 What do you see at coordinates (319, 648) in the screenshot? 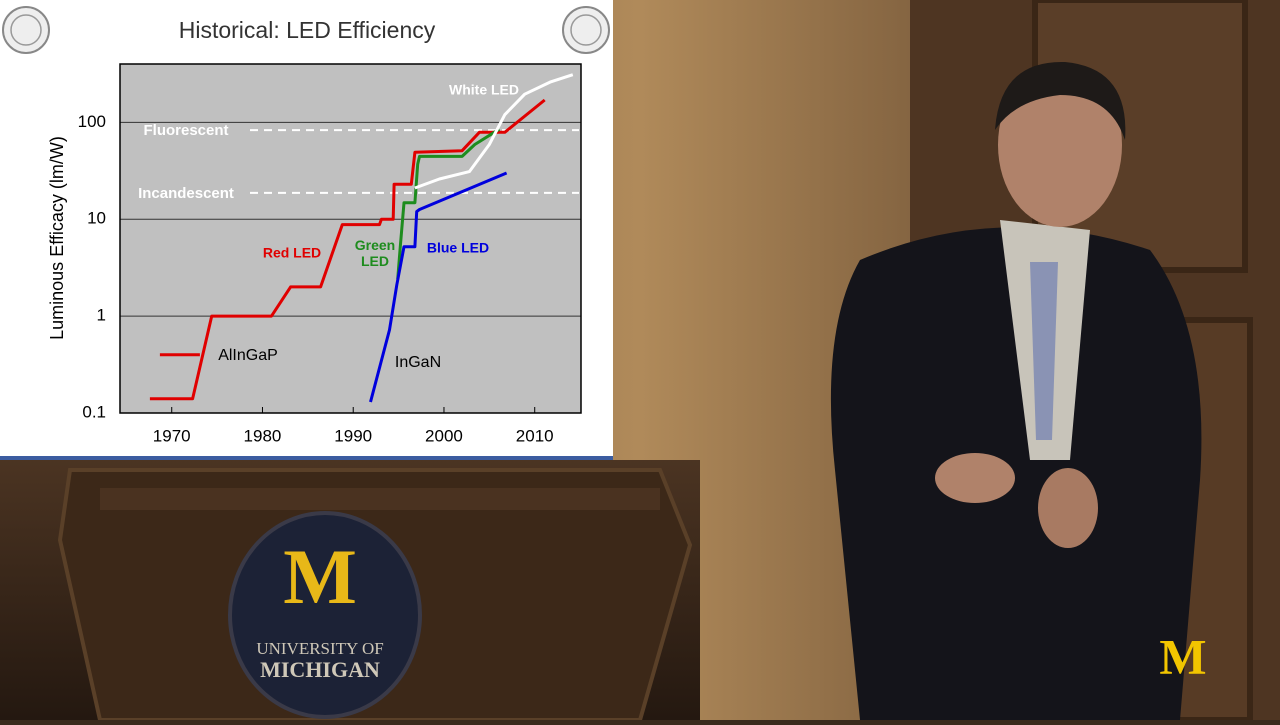
I see `podium-text: UNIVERSITY OF` at bounding box center [319, 648].